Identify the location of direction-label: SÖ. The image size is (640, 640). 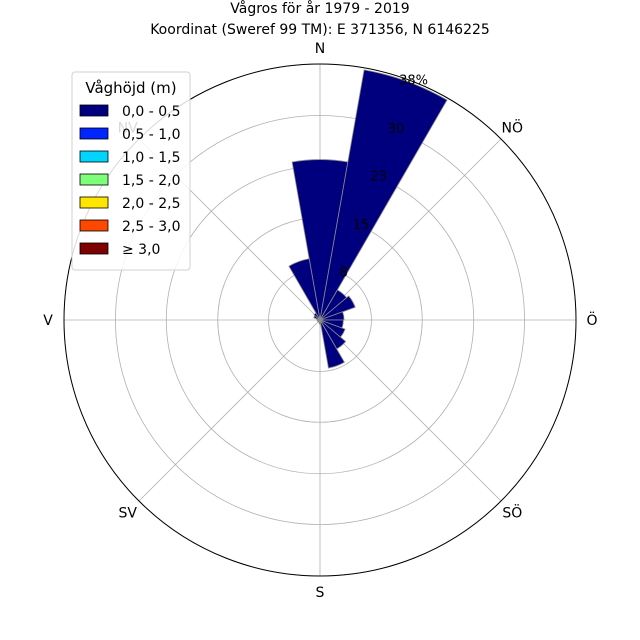
(512, 512).